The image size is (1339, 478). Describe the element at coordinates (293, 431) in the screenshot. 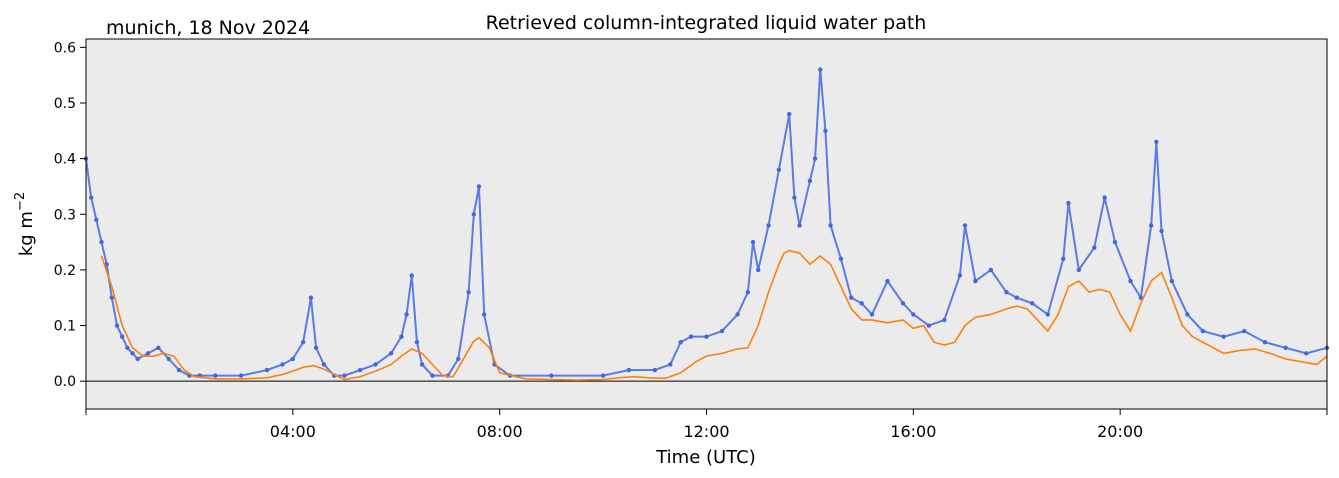

I see `x-tick-label: 04:00` at that location.